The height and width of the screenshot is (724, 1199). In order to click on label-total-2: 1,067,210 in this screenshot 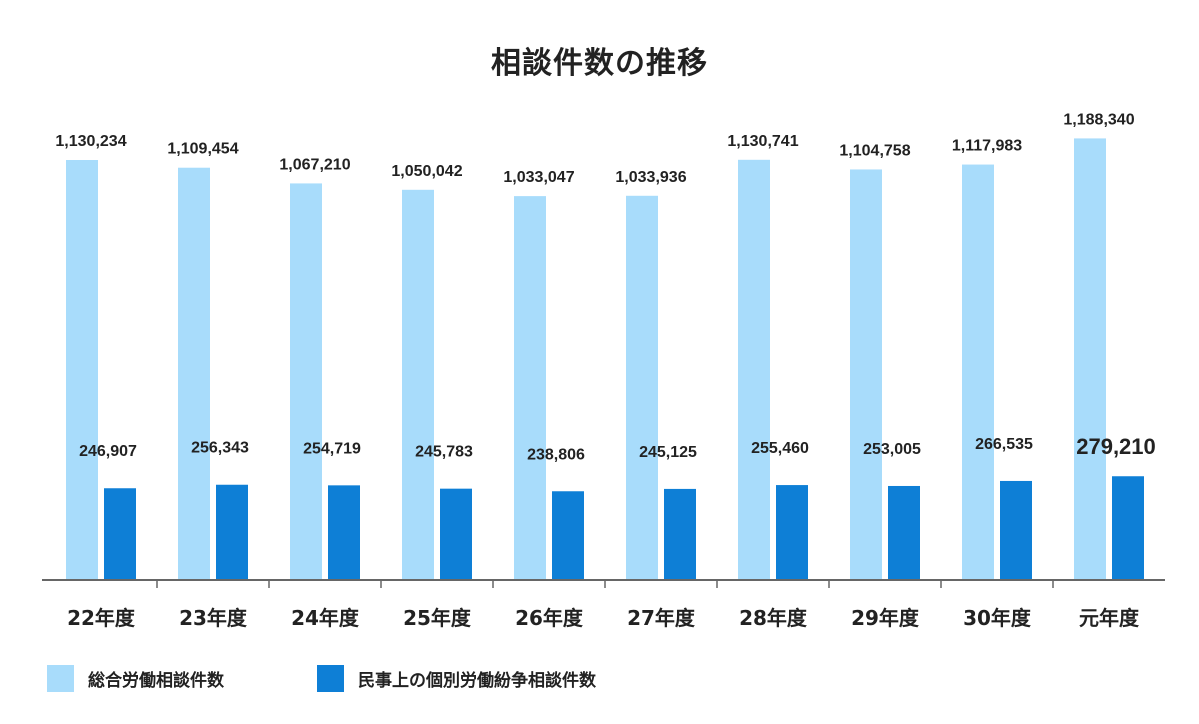, I will do `click(314, 164)`.